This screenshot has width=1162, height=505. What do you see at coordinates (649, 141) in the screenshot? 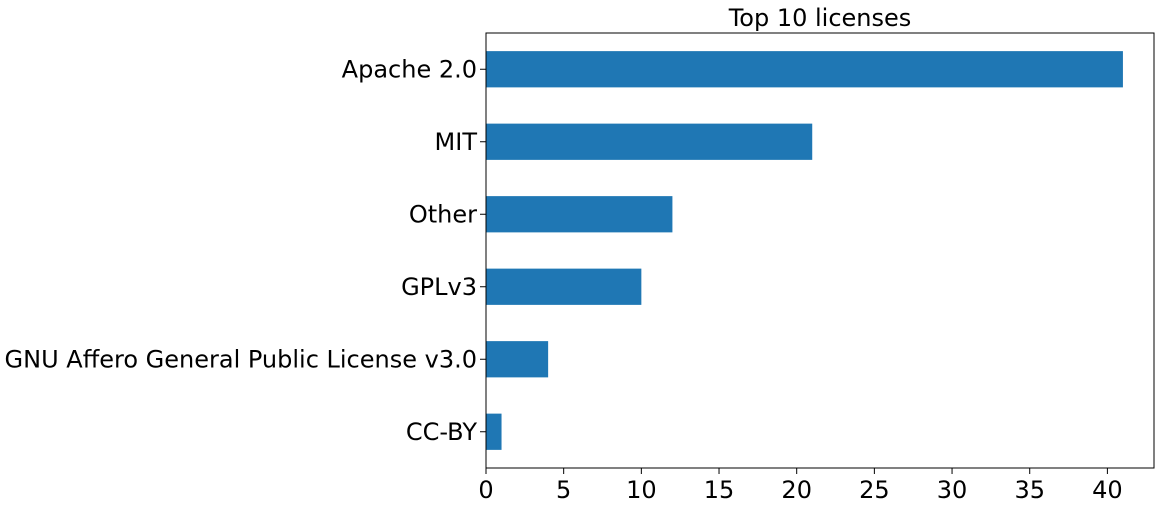
I see `bar-mit` at bounding box center [649, 141].